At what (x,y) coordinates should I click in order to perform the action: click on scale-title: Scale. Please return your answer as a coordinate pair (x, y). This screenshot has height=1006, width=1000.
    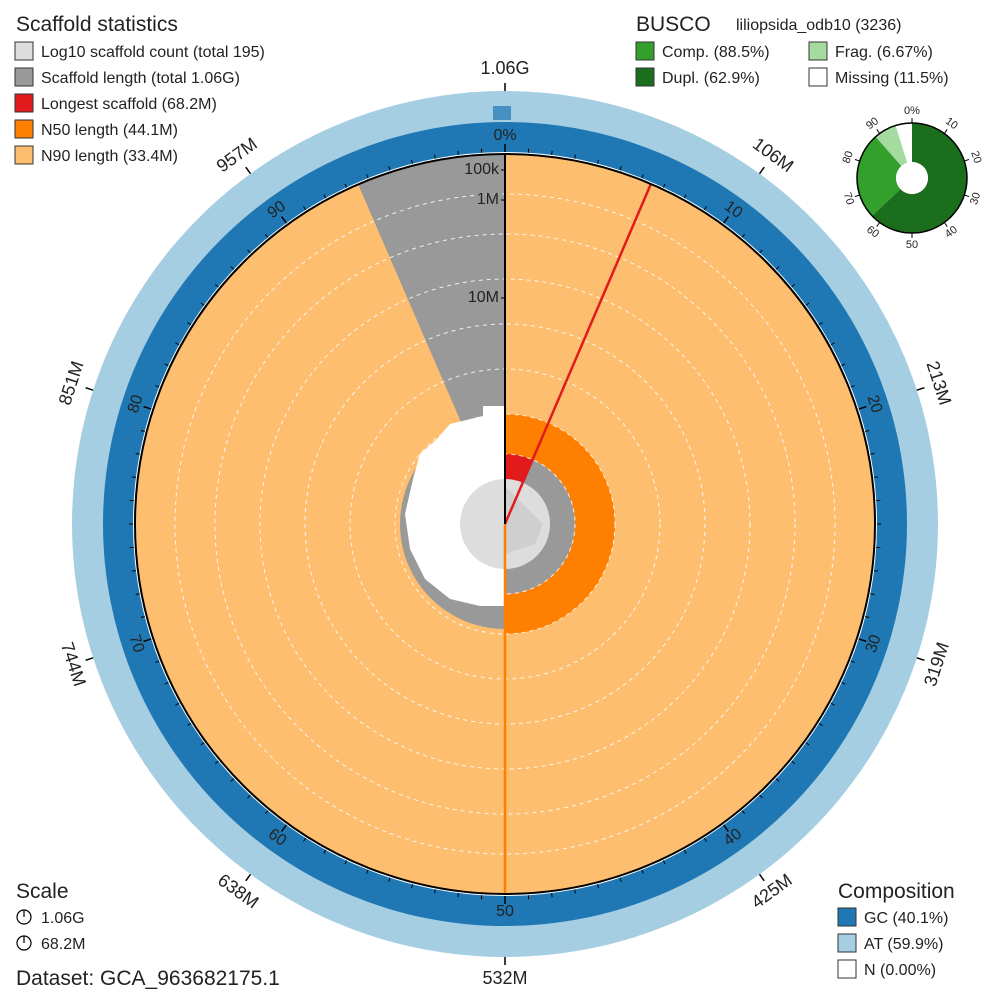
    Looking at the image, I should click on (42, 891).